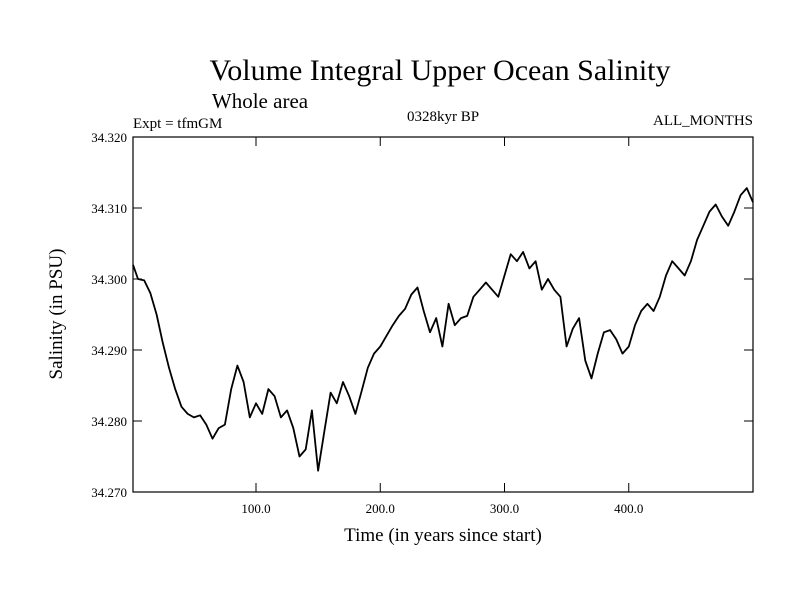 The height and width of the screenshot is (600, 800). Describe the element at coordinates (109, 279) in the screenshot. I see `y-tick-label: 34.300` at that location.